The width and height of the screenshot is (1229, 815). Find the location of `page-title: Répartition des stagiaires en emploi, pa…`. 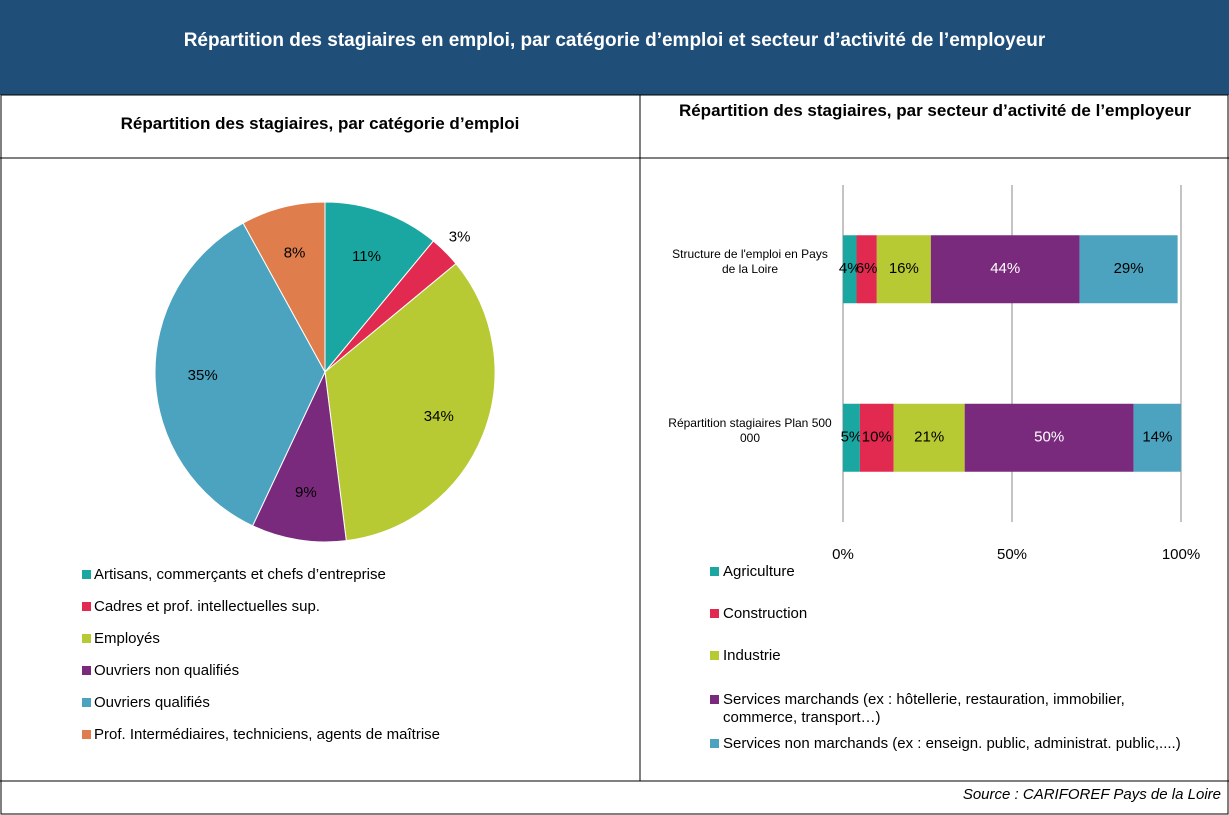

page-title: Répartition des stagiaires en emploi, pa… is located at coordinates (614, 40).